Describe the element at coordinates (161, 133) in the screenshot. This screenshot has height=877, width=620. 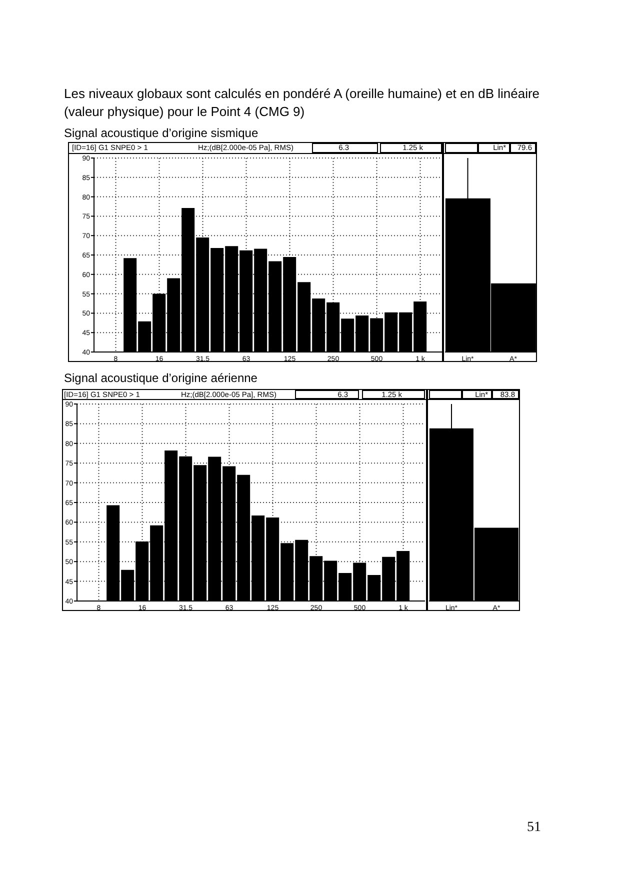
I see `chart-subtitle: Signal acoustique d’origine sismique` at that location.